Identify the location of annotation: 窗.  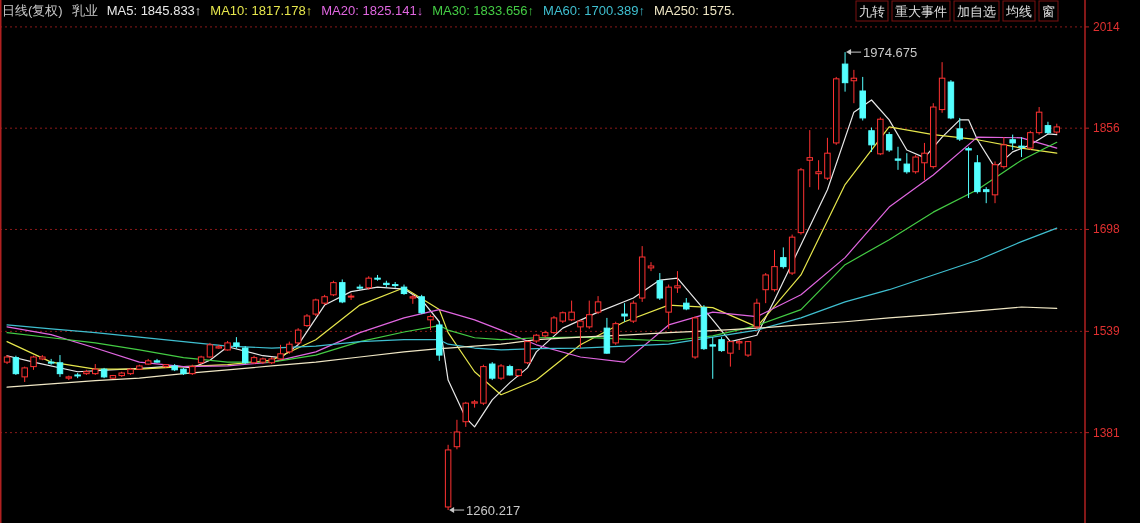
(1048, 11).